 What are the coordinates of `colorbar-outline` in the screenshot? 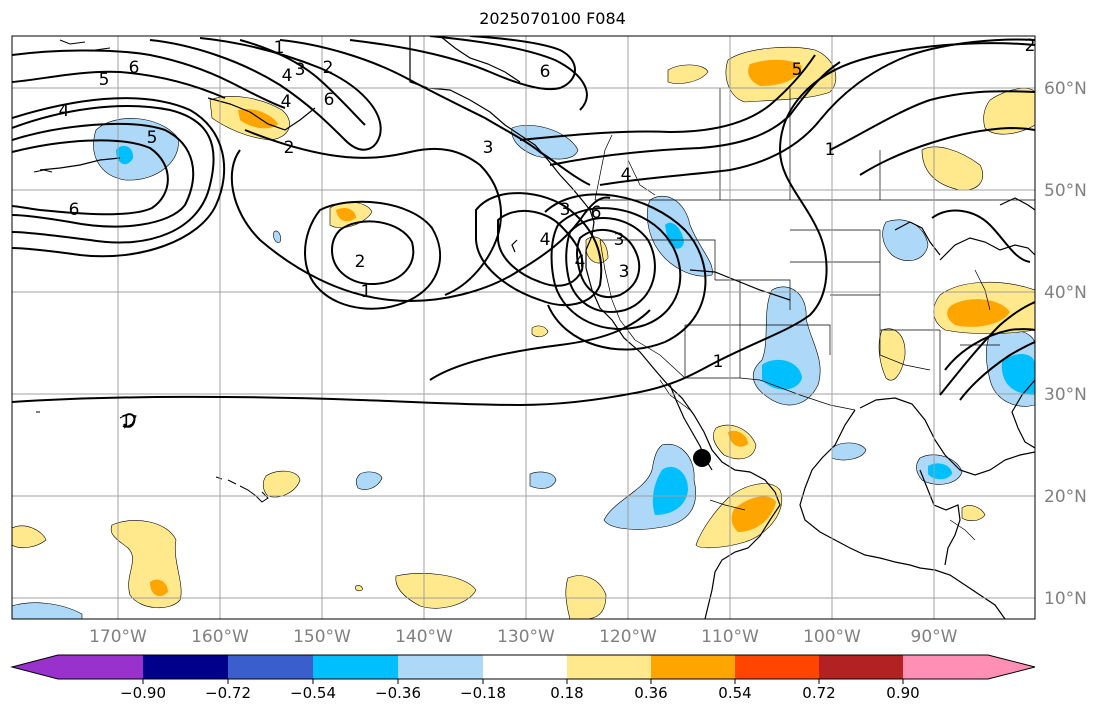 It's located at (523, 667).